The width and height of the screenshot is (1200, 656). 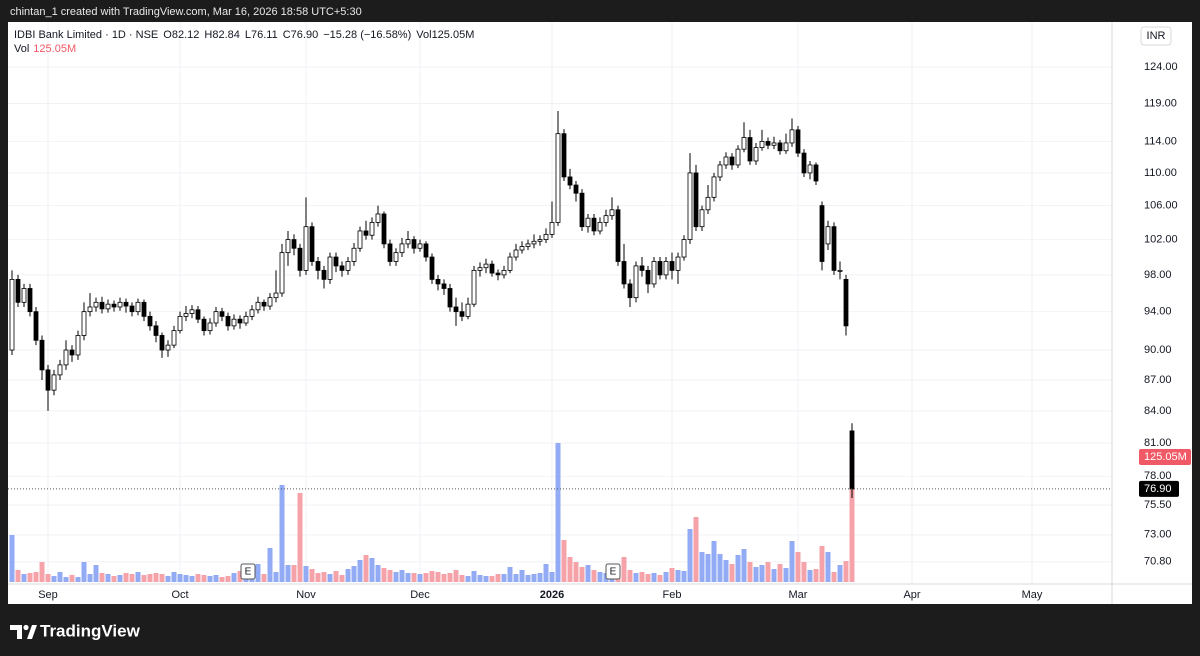 What do you see at coordinates (1156, 36) in the screenshot?
I see `currency-button` at bounding box center [1156, 36].